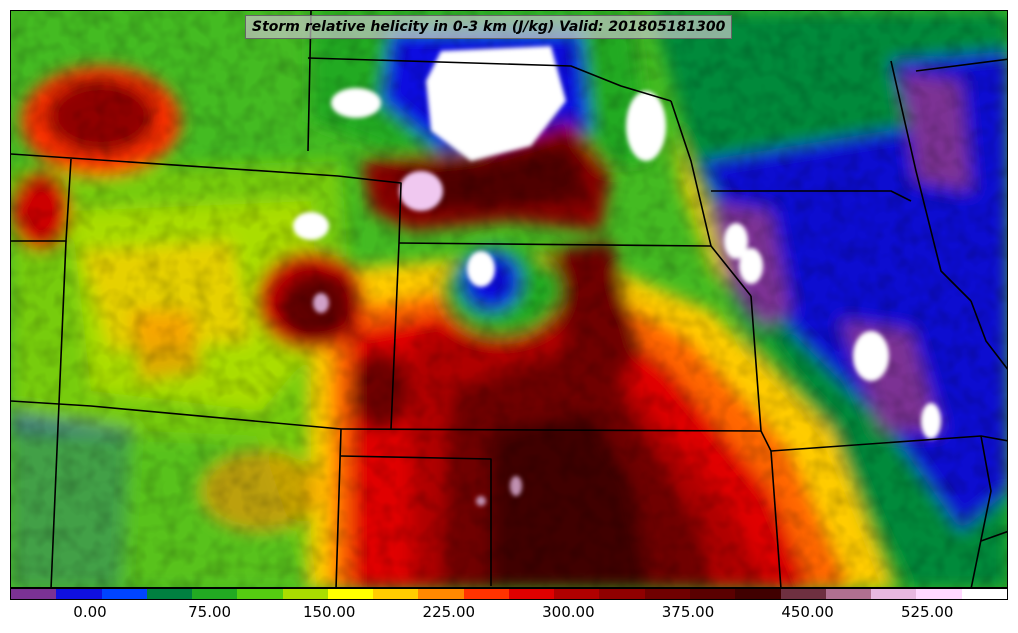 The image size is (1018, 633). Describe the element at coordinates (691, 173) in the screenshot. I see `border-sd-east` at that location.